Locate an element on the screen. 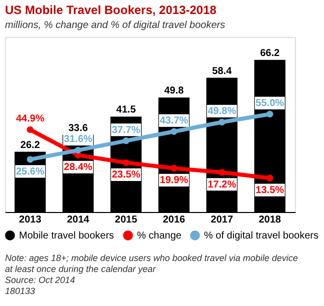 The height and width of the screenshot is (306, 324). legend-label: % of digital travel bookers is located at coordinates (261, 236).